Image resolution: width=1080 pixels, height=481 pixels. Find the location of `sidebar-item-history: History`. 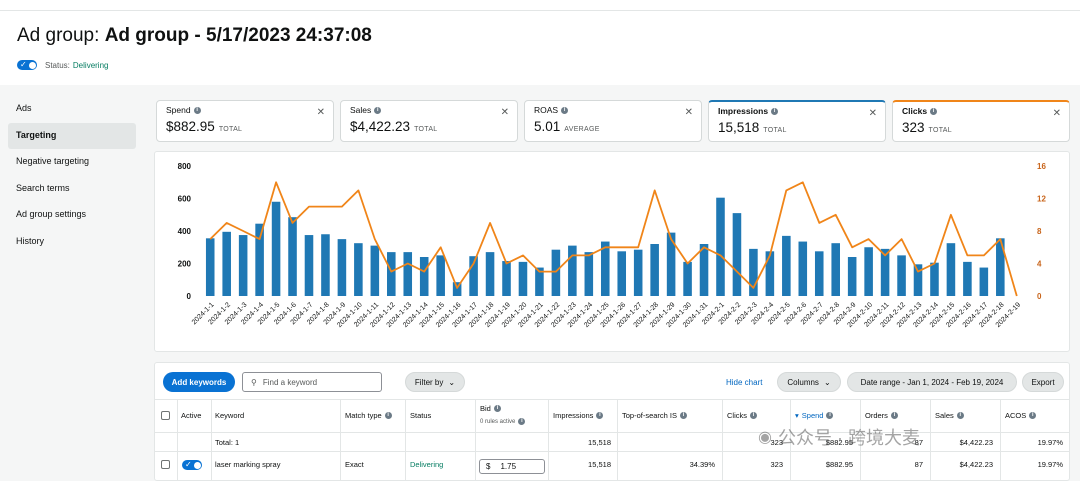

sidebar-item-history: History is located at coordinates (30, 240).